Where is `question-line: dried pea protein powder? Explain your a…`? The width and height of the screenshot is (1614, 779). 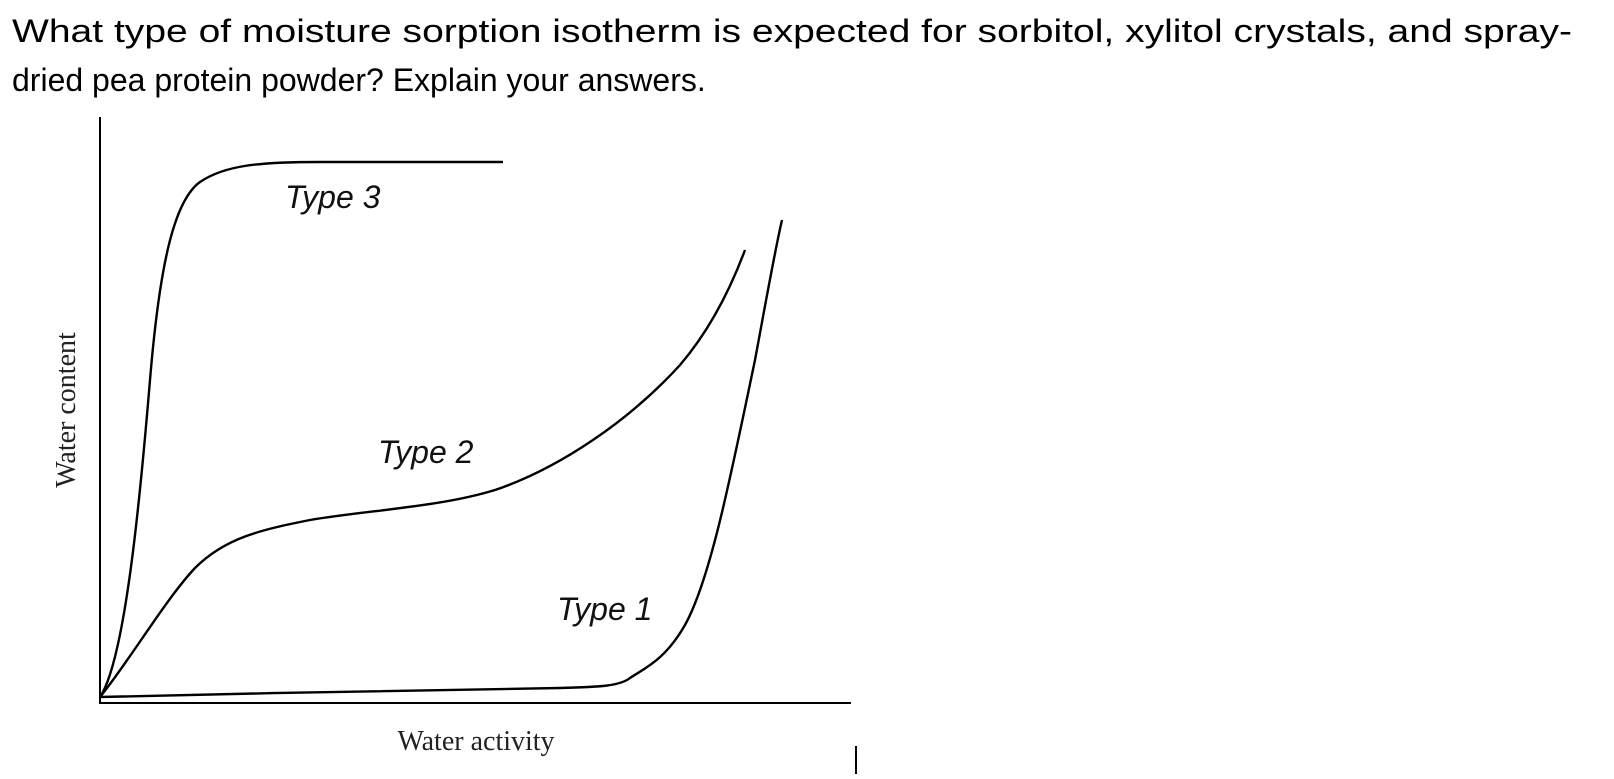 question-line: dried pea protein powder? Explain your a… is located at coordinates (359, 80).